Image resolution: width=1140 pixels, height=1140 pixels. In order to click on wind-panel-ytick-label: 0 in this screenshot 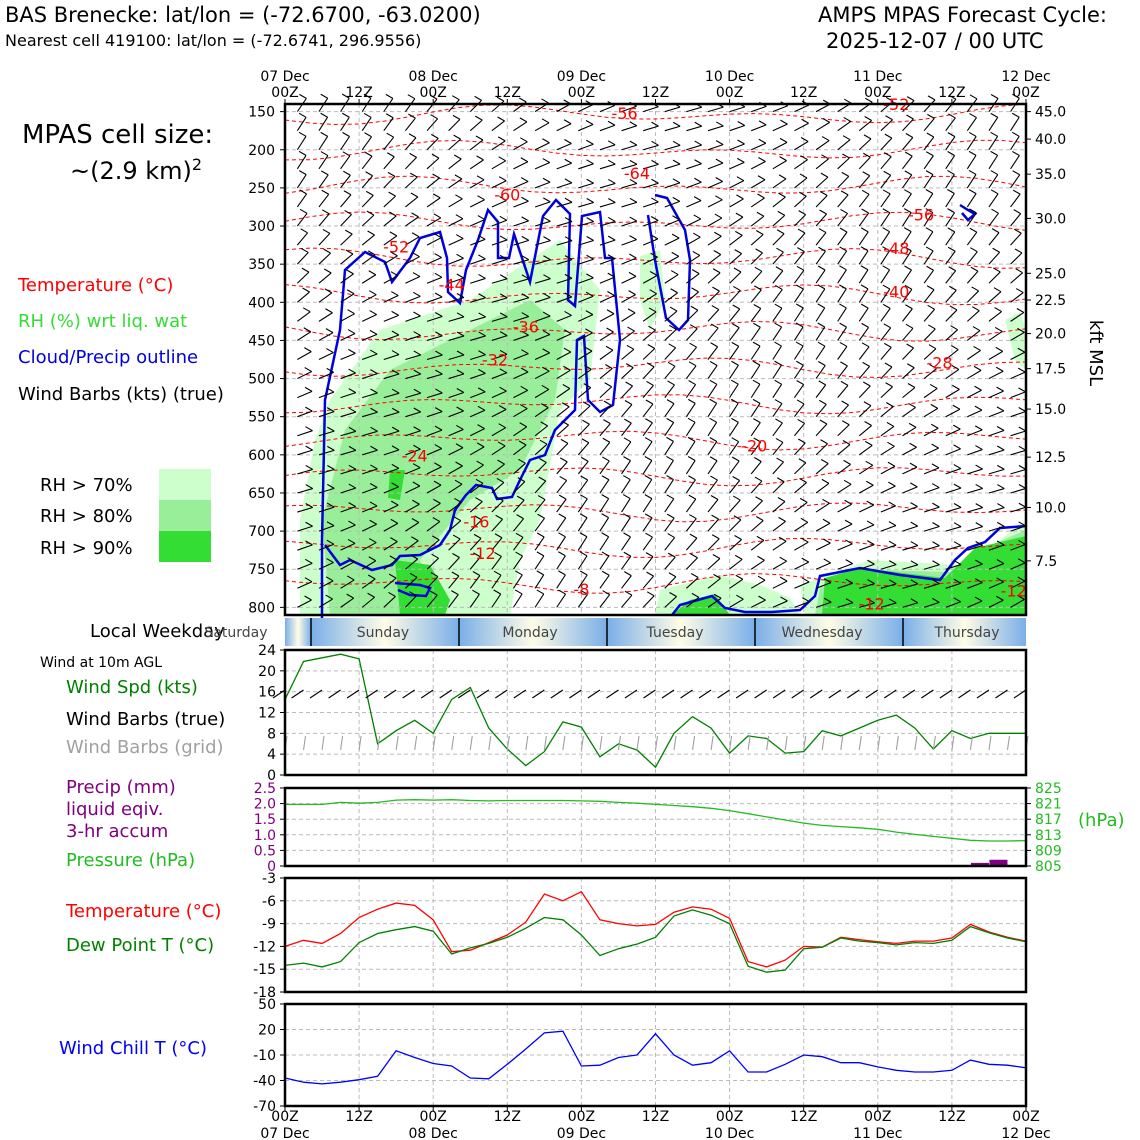, I will do `click(271, 776)`.